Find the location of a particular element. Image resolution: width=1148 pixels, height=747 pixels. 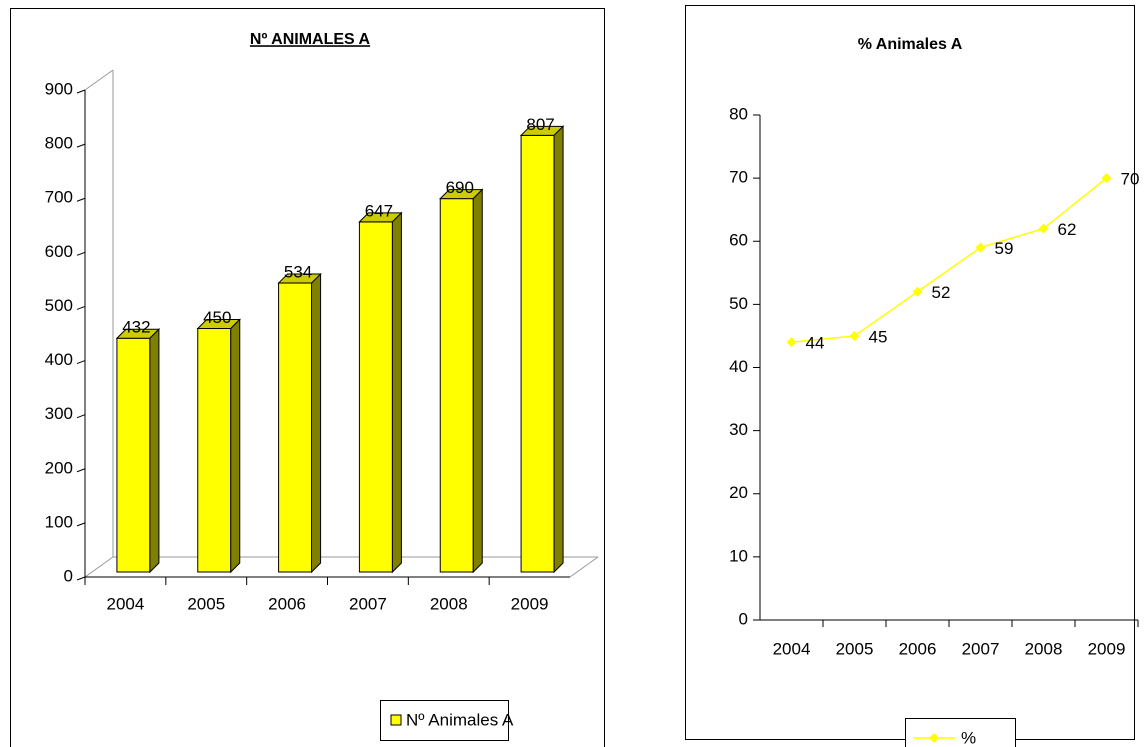

y-tick-label: 300 is located at coordinates (59, 413).